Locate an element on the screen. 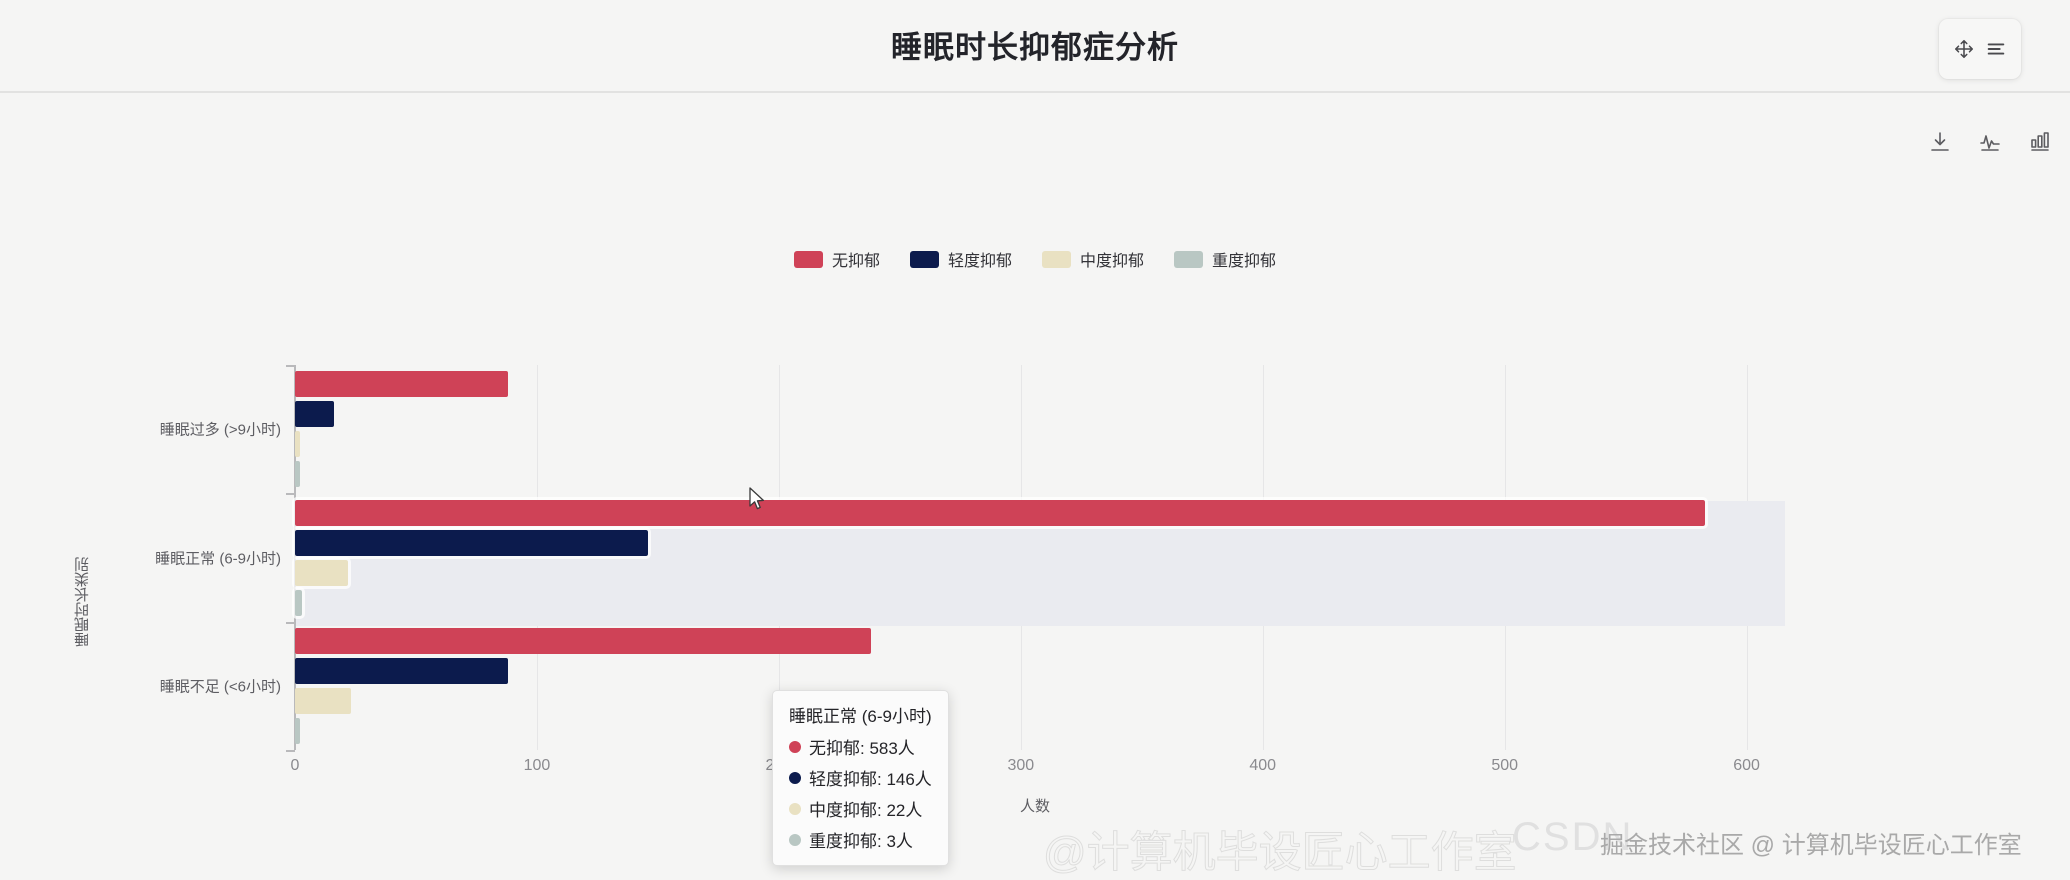 This screenshot has width=2070, height=880. line-chart-icon is located at coordinates (1990, 142).